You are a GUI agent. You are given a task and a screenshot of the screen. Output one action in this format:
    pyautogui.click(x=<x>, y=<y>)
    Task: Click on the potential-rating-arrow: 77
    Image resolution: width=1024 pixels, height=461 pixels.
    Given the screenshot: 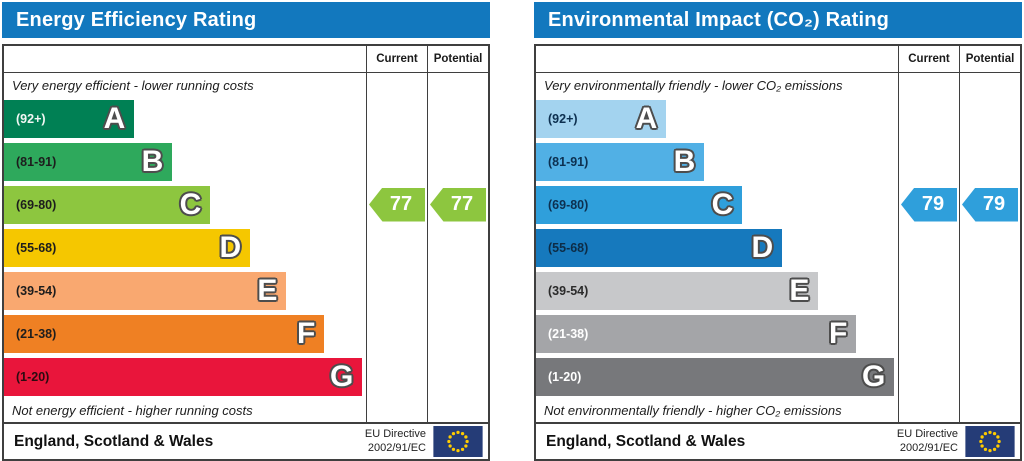 What is the action you would take?
    pyautogui.click(x=458, y=204)
    